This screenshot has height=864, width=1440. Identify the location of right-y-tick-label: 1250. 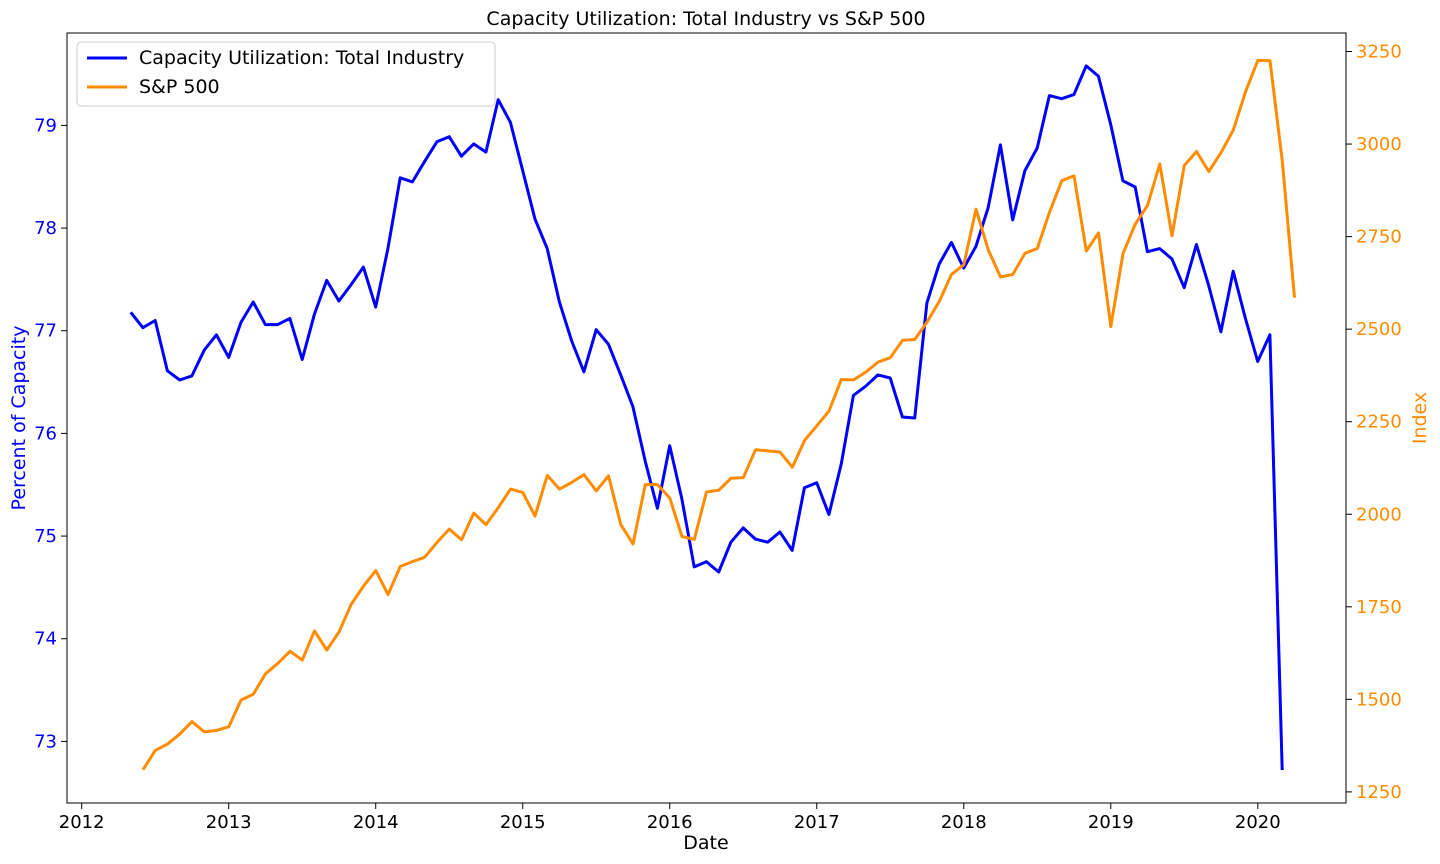
(1379, 792).